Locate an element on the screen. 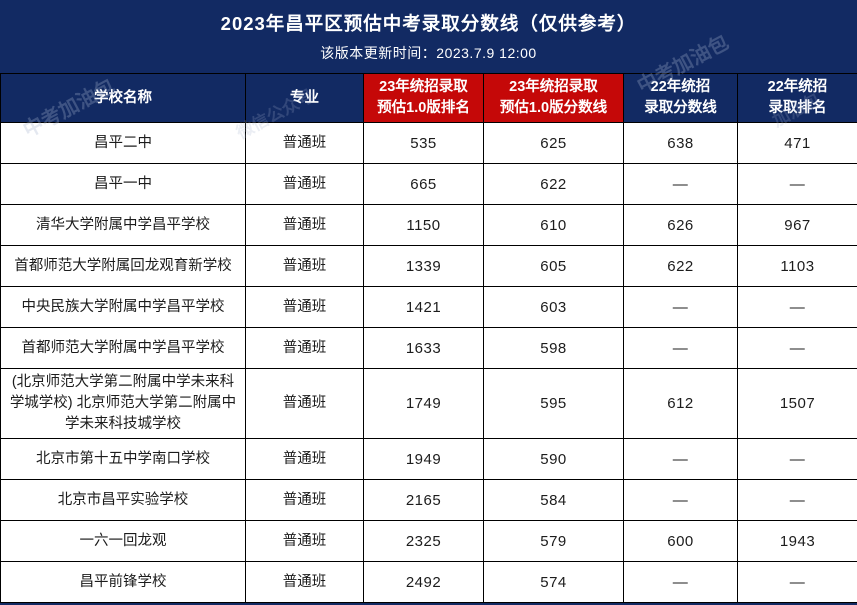  table-row: 昌平前锋学校 普通班 2492 574— — is located at coordinates (428, 582).